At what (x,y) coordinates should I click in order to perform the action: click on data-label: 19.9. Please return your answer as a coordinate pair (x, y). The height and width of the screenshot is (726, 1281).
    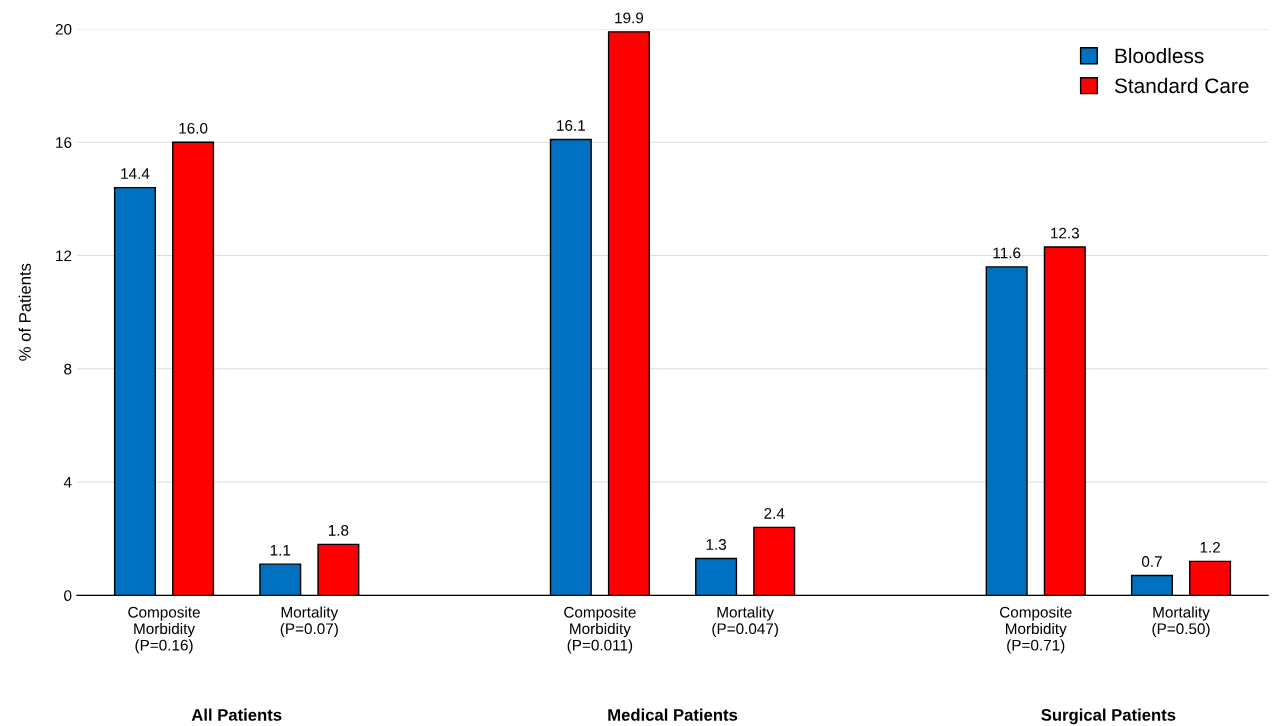
    Looking at the image, I should click on (629, 18).